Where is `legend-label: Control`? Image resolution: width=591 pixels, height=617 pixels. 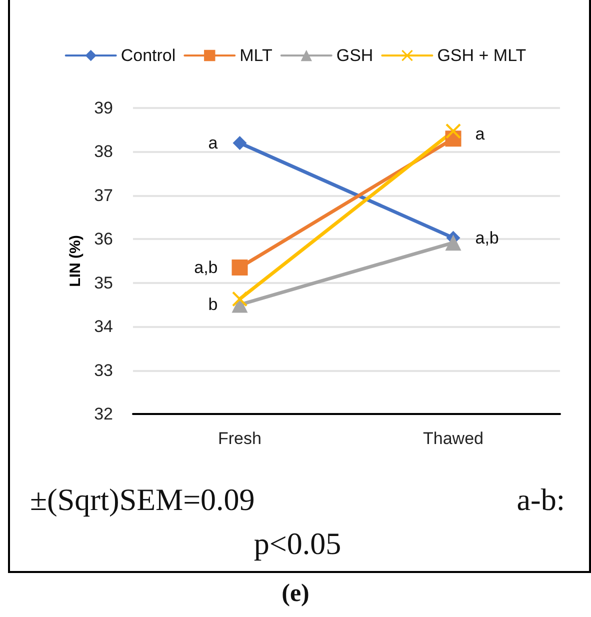
legend-label: Control is located at coordinates (148, 55).